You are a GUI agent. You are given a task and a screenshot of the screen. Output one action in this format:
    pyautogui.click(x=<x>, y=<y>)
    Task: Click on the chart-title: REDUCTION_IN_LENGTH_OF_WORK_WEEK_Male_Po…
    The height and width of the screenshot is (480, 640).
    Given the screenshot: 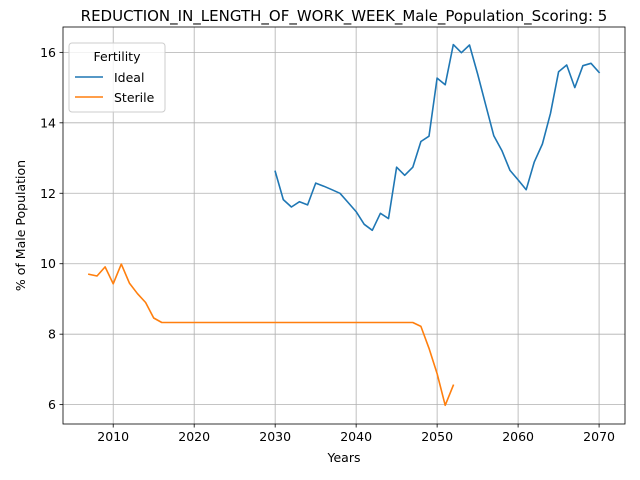 What is the action you would take?
    pyautogui.click(x=344, y=16)
    